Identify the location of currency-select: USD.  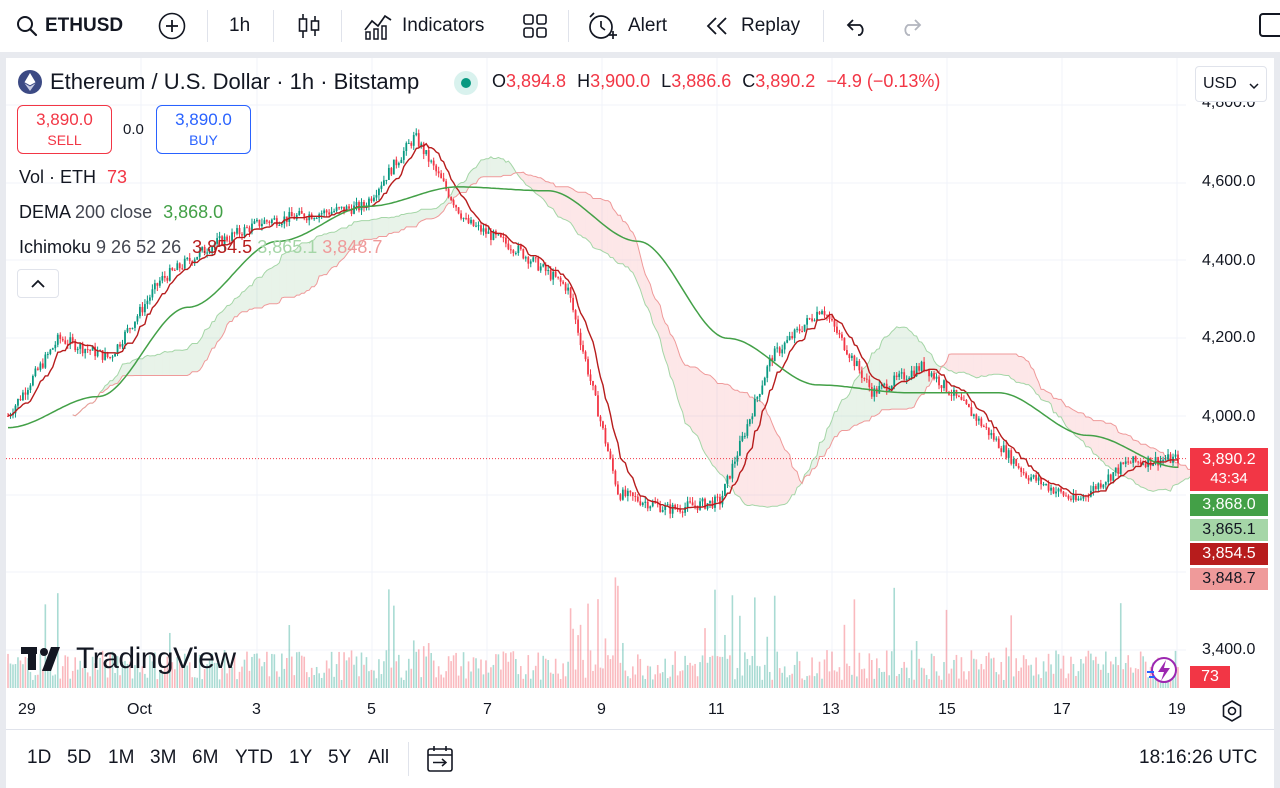
(1231, 84).